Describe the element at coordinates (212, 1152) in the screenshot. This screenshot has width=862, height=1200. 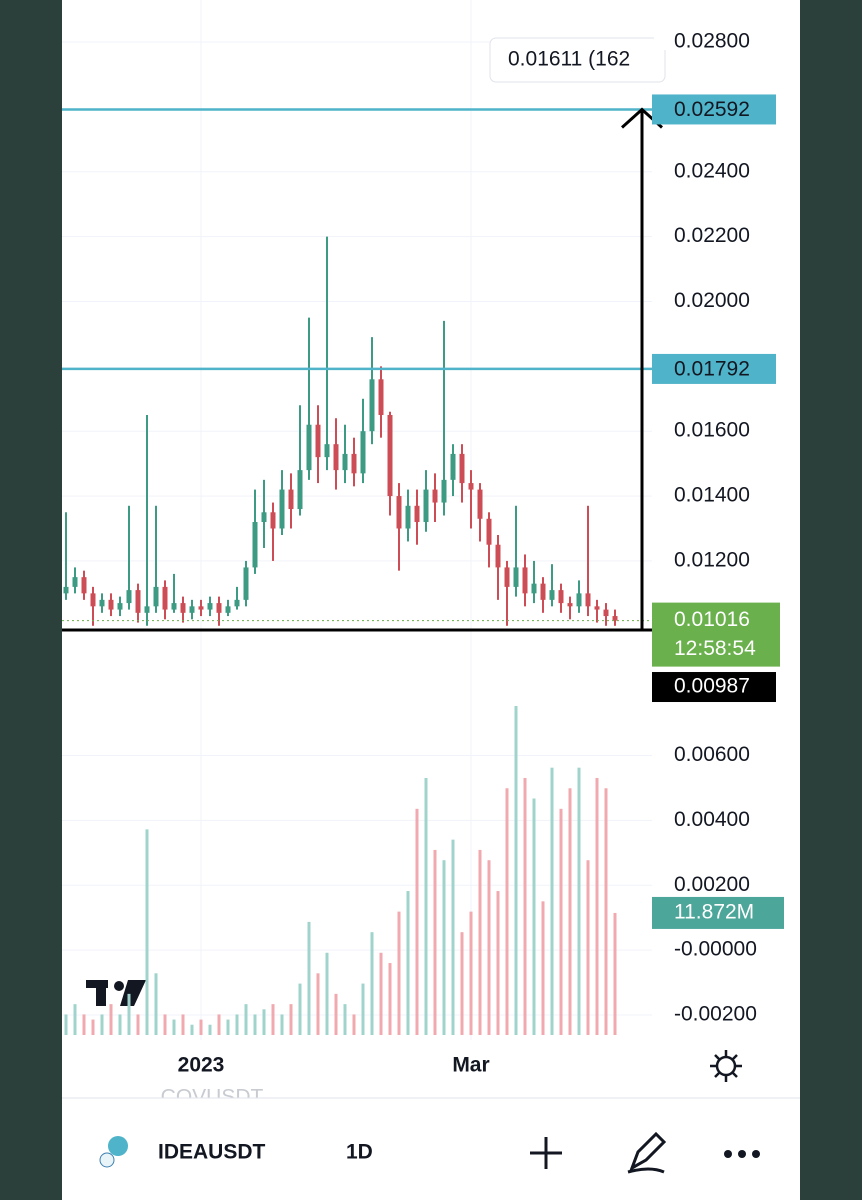
I see `symbol: IDEAUSDT` at that location.